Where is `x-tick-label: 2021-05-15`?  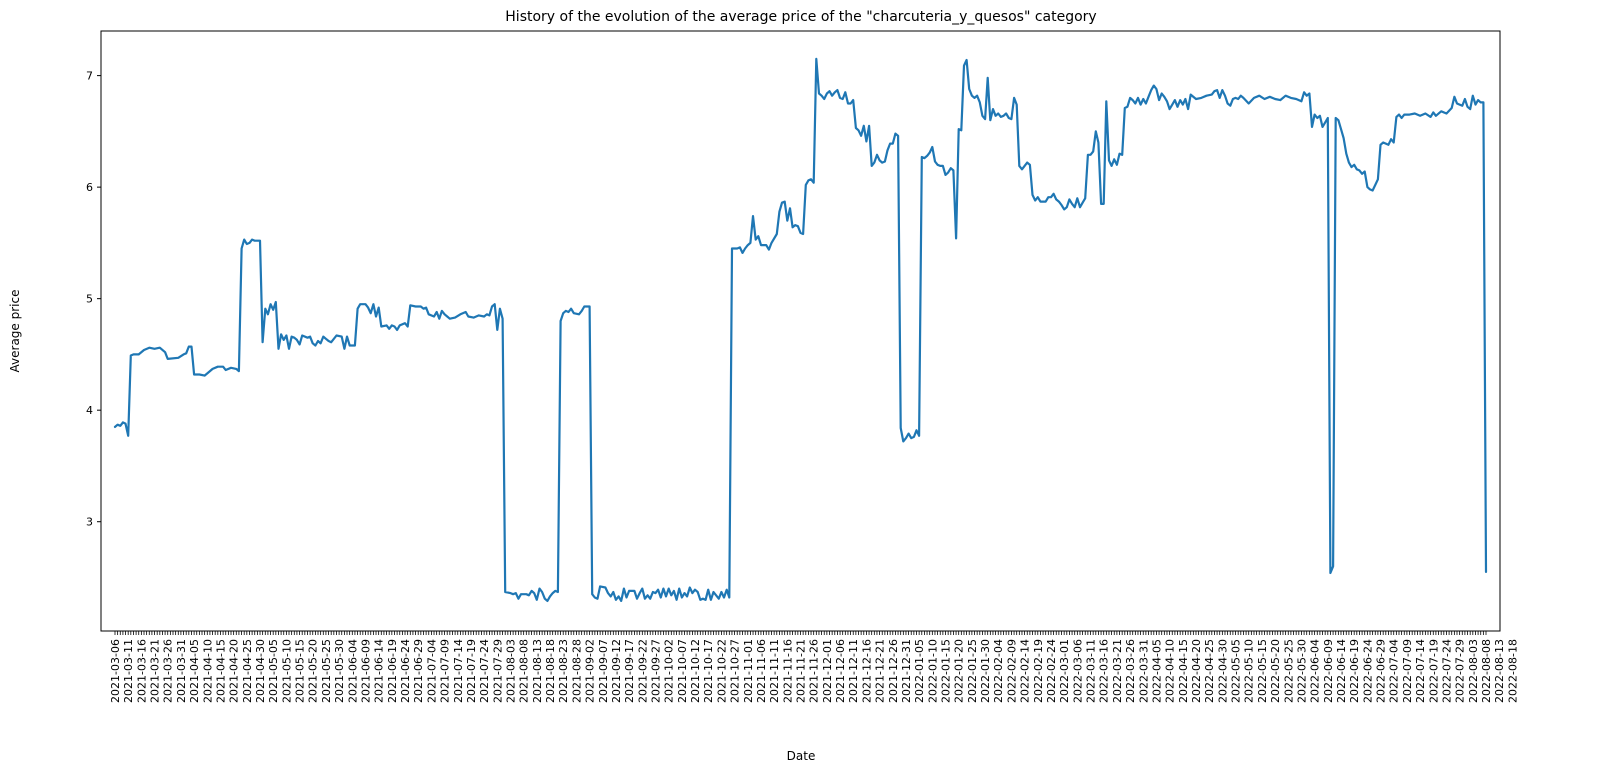 x-tick-label: 2021-05-15 is located at coordinates (300, 671).